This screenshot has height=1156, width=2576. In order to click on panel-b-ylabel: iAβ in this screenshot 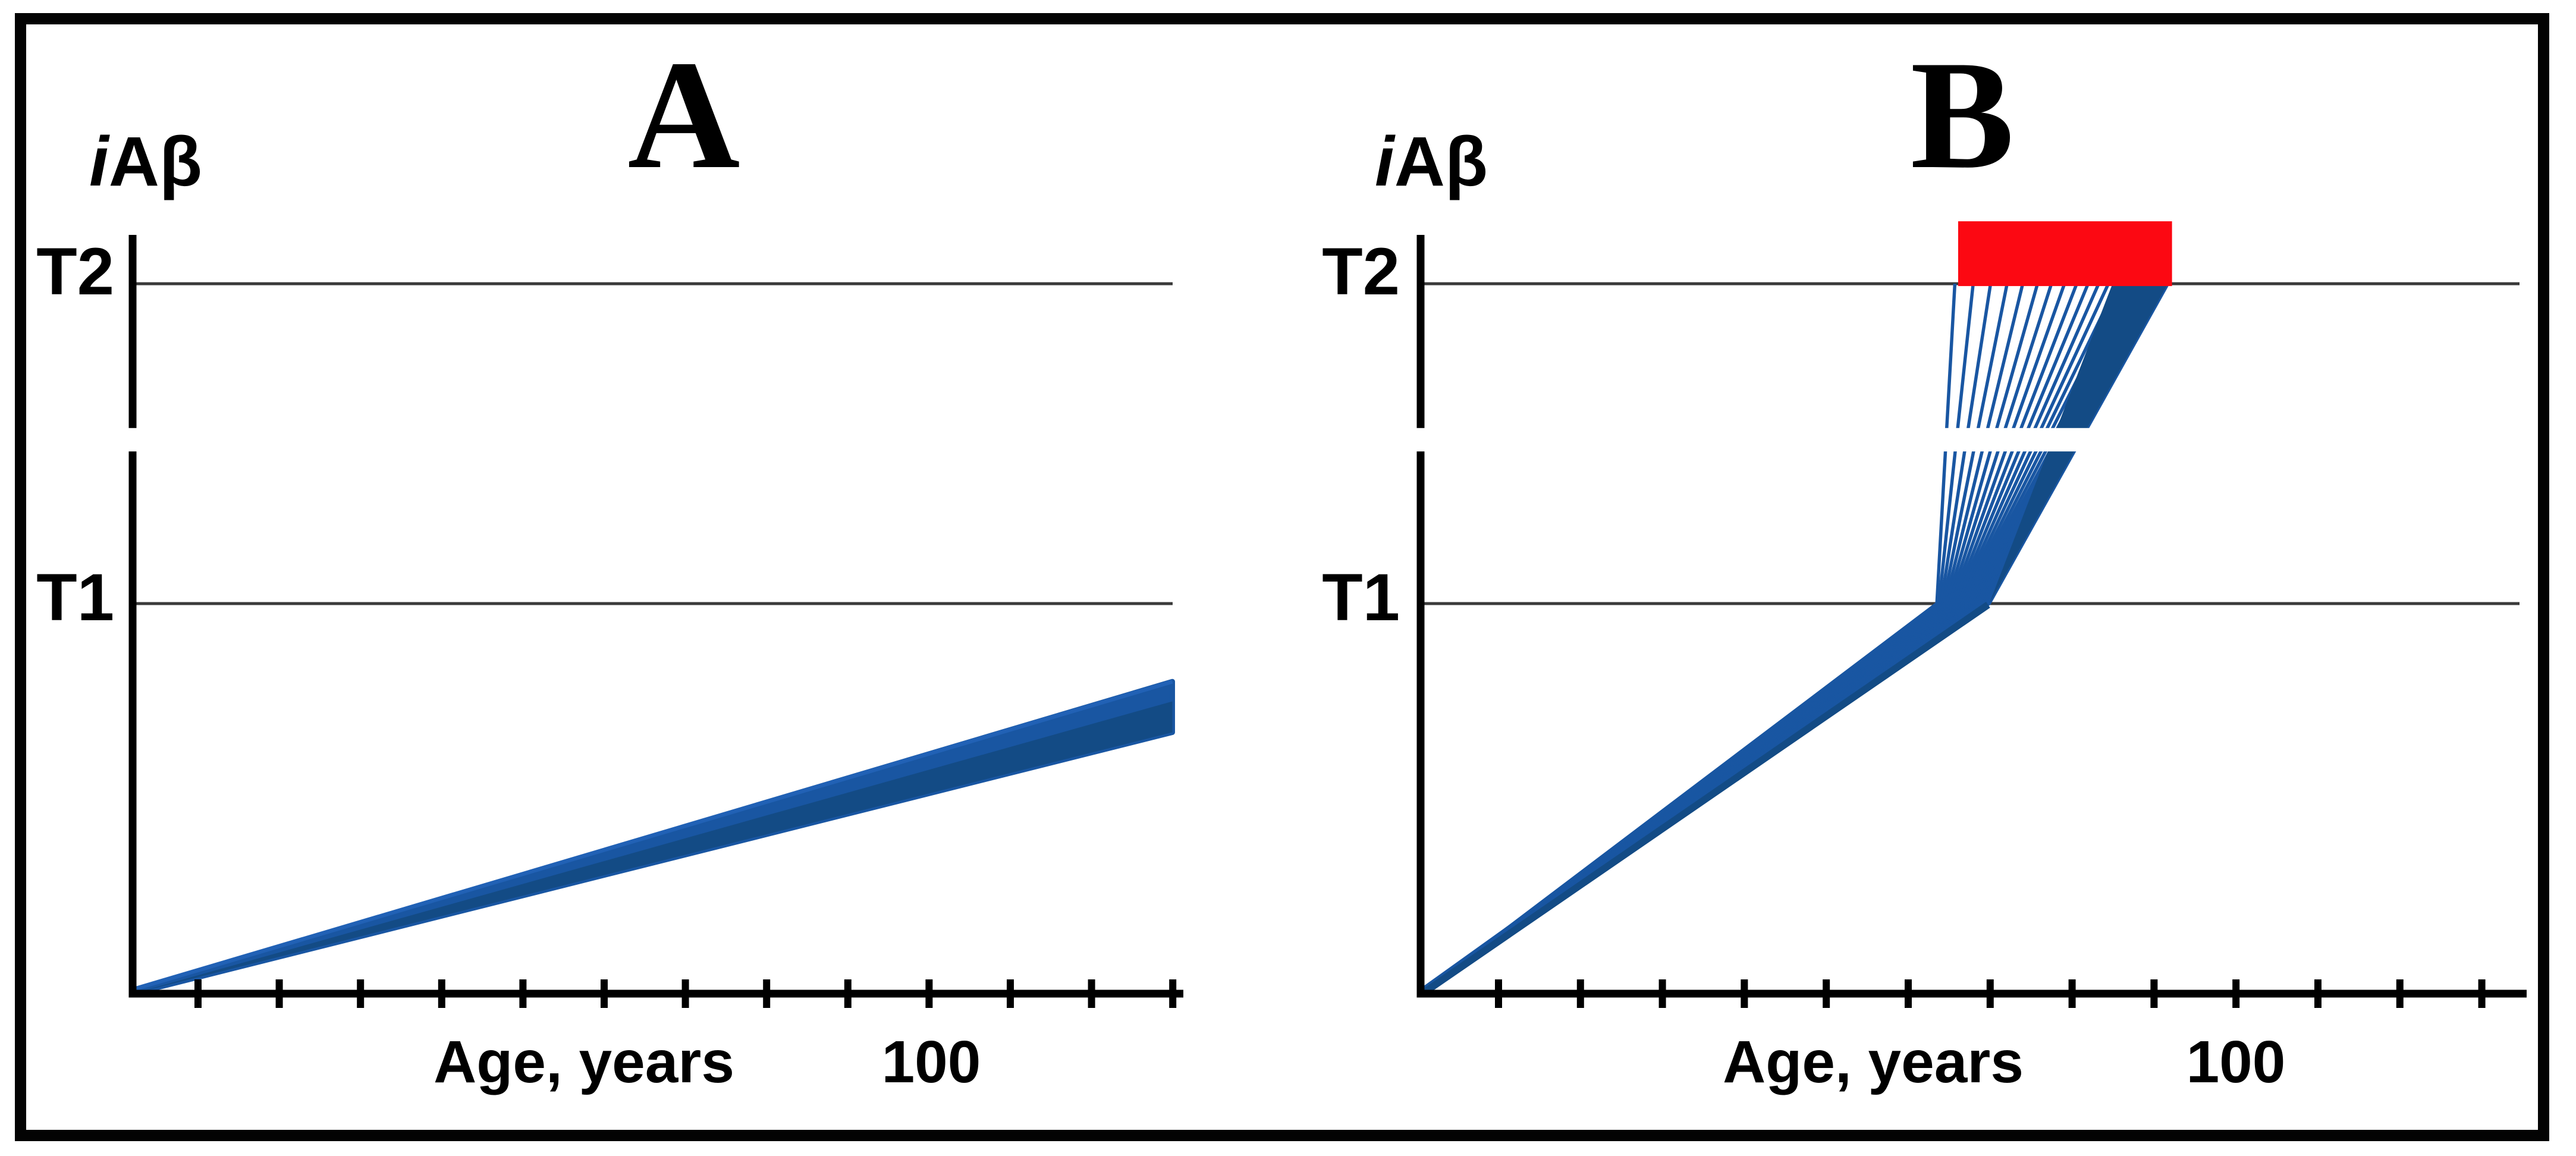, I will do `click(1431, 162)`.